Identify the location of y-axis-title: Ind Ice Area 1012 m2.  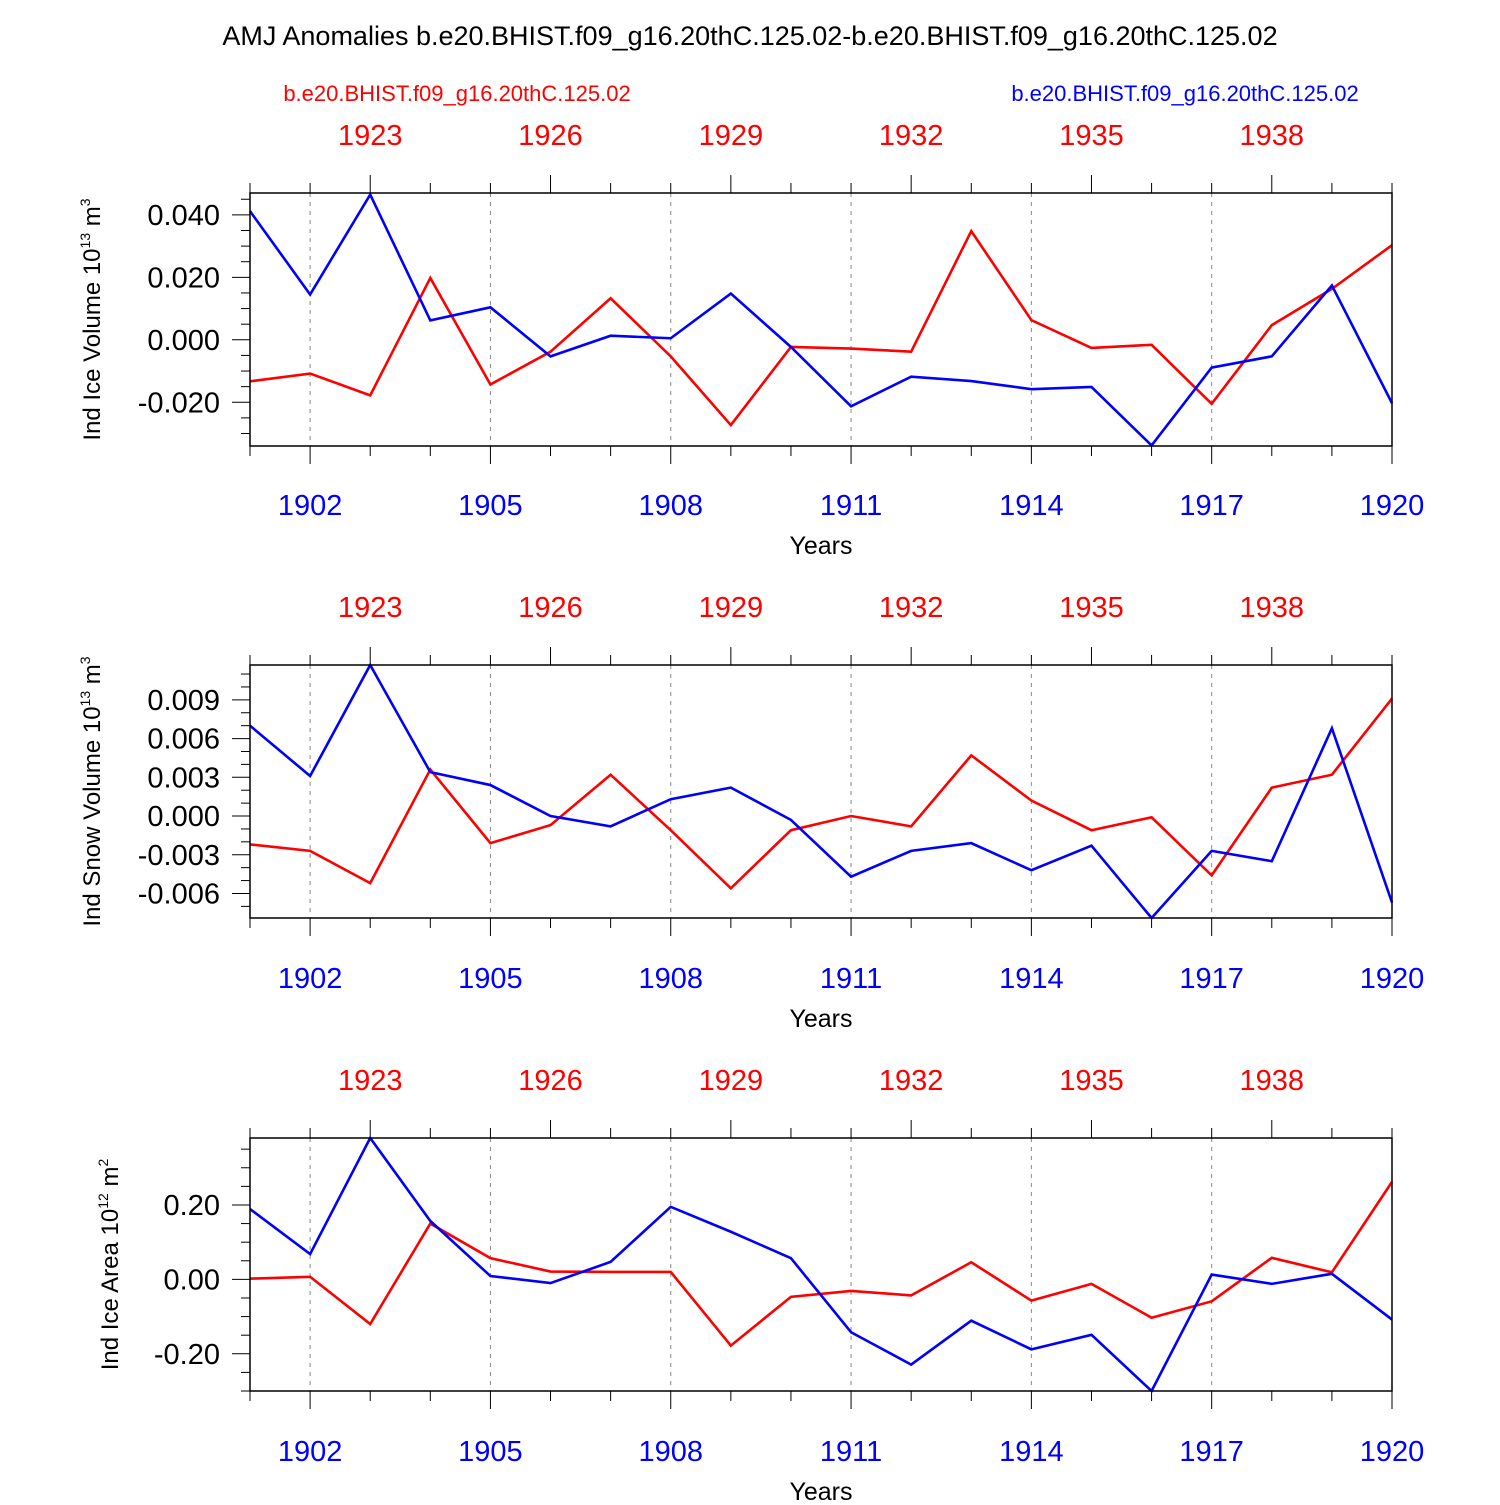
(109, 1265).